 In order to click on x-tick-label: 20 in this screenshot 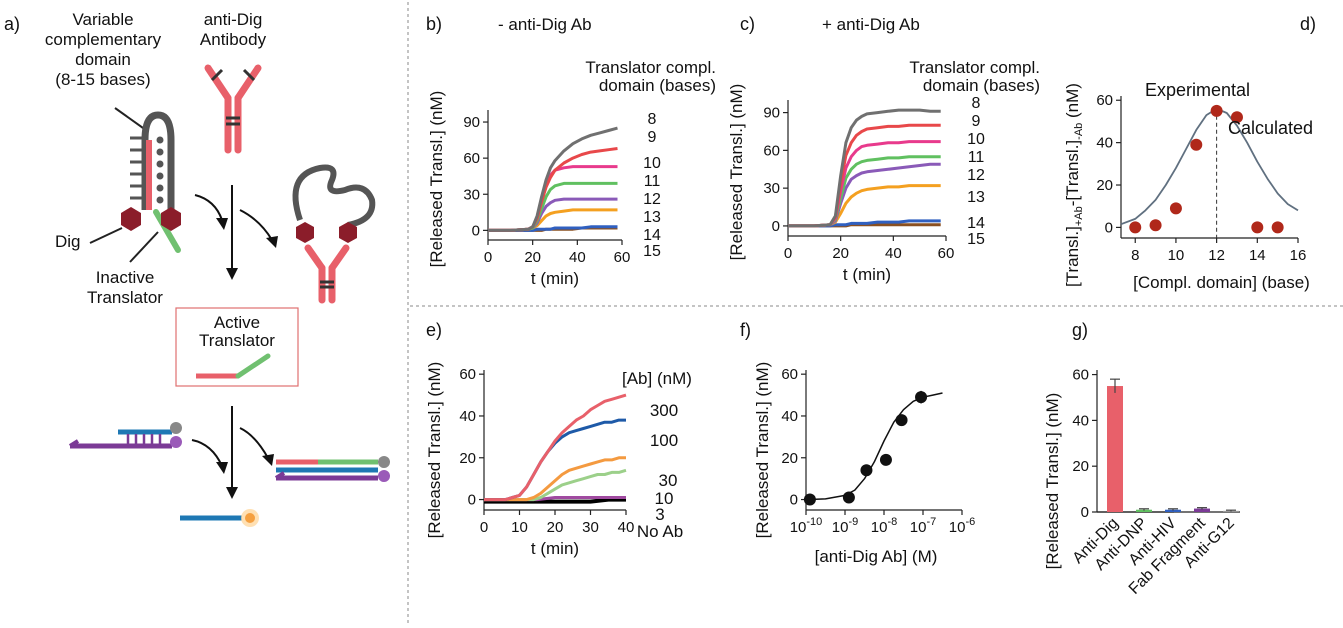, I will do `click(532, 257)`.